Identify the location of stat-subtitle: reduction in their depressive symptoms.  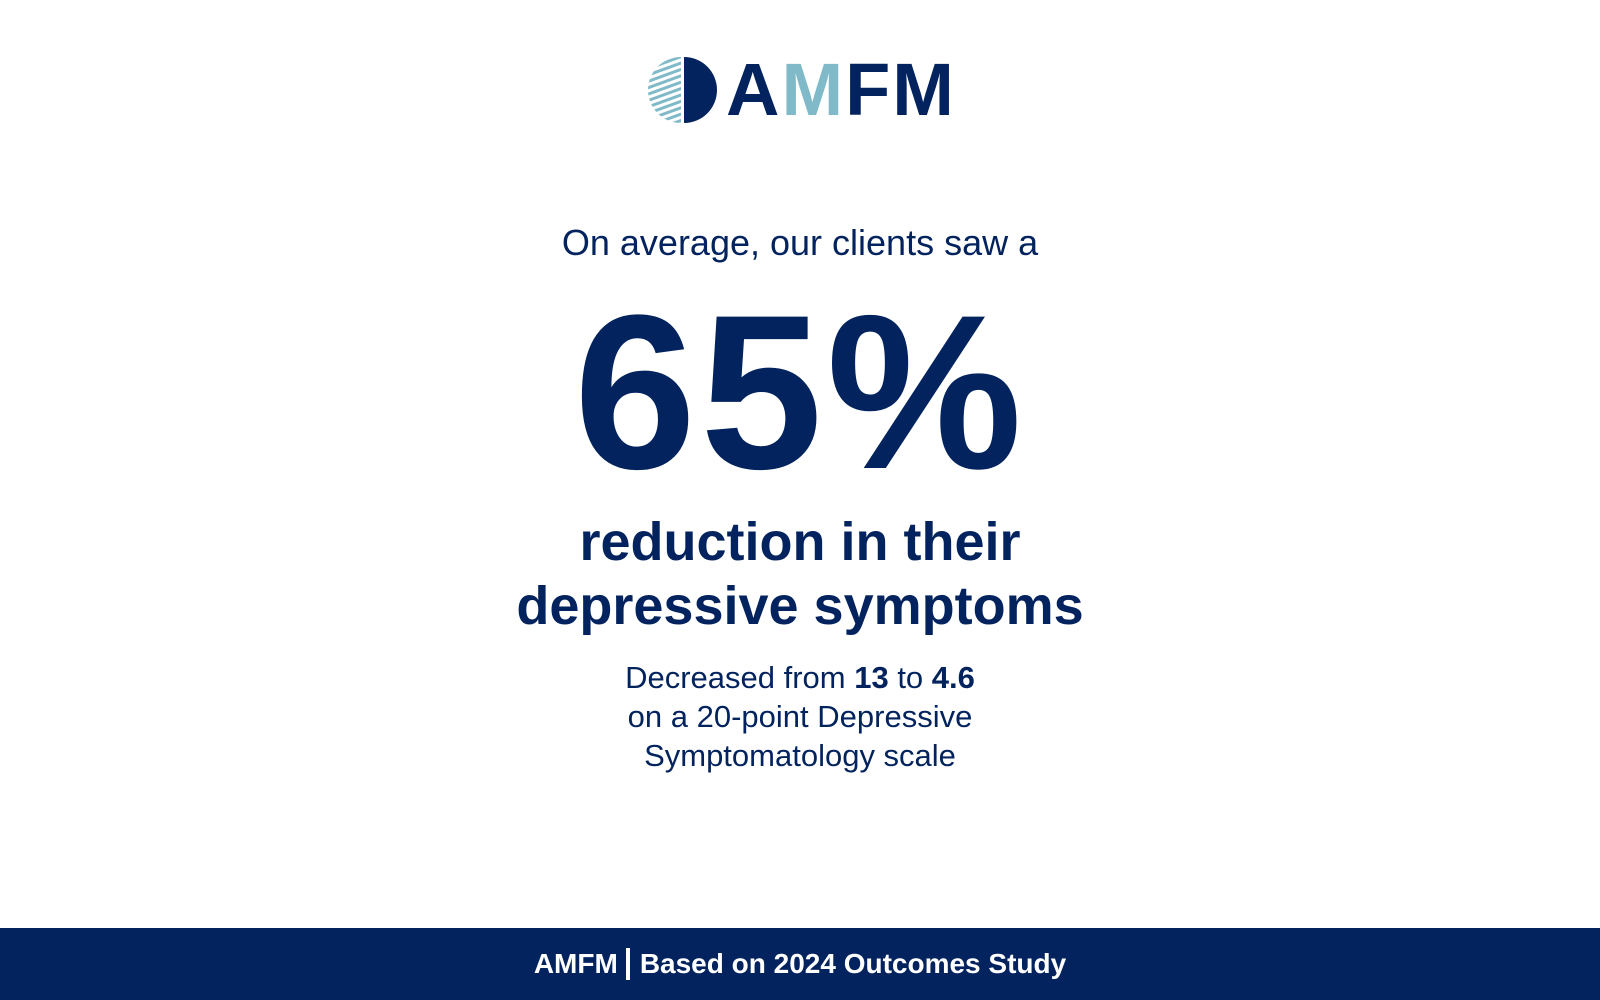
(800, 574).